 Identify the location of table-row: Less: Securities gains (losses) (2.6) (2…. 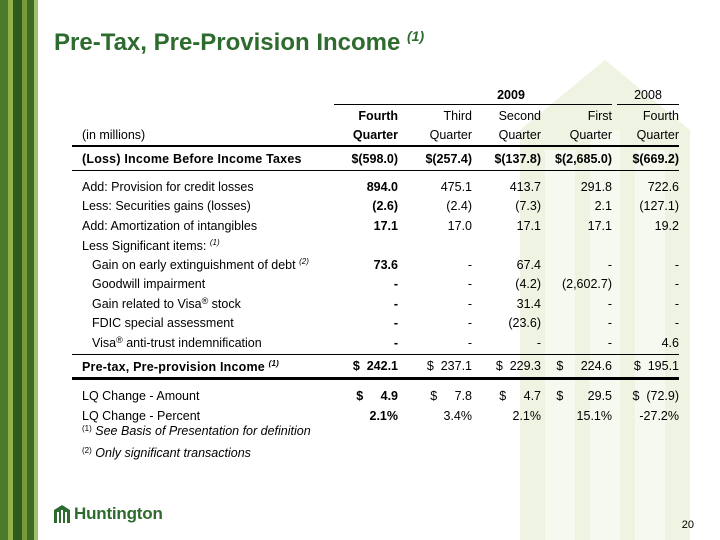
(377, 207).